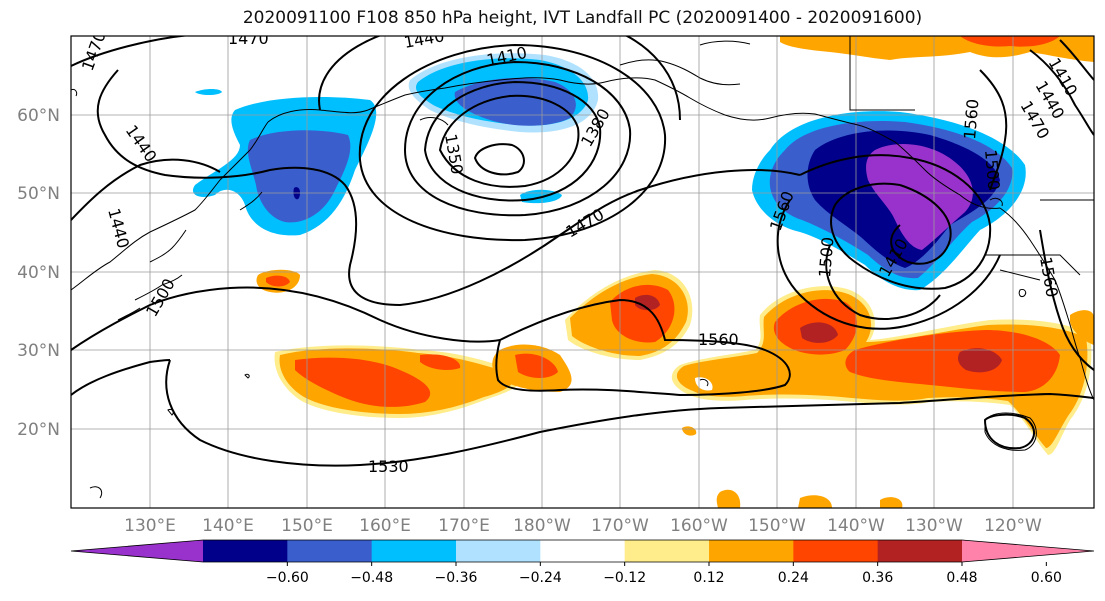 This screenshot has height=601, width=1105. What do you see at coordinates (1013, 526) in the screenshot?
I see `lon-label-120w: 120°W` at bounding box center [1013, 526].